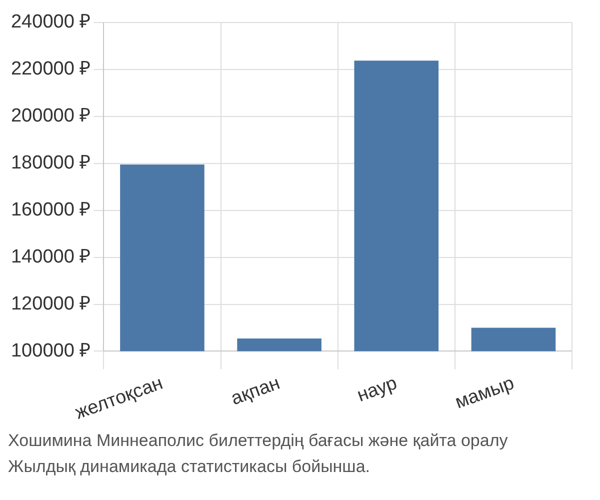 This screenshot has height=500, width=600. I want to click on y-tick-label: 160000 ₽, so click(50, 210).